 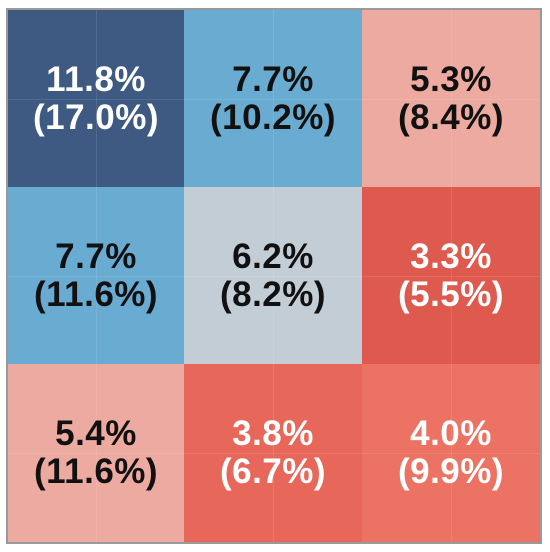 What do you see at coordinates (273, 433) in the screenshot?
I see `cell-primary-value: 3.8%` at bounding box center [273, 433].